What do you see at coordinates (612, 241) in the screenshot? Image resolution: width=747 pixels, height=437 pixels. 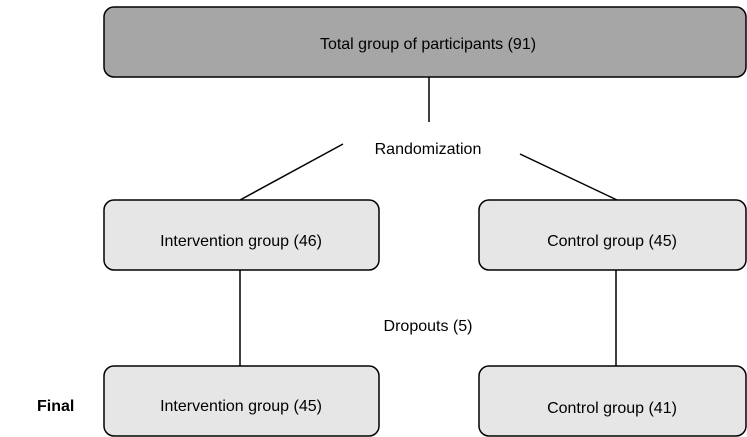 I see `node-label: Control group (45)` at bounding box center [612, 241].